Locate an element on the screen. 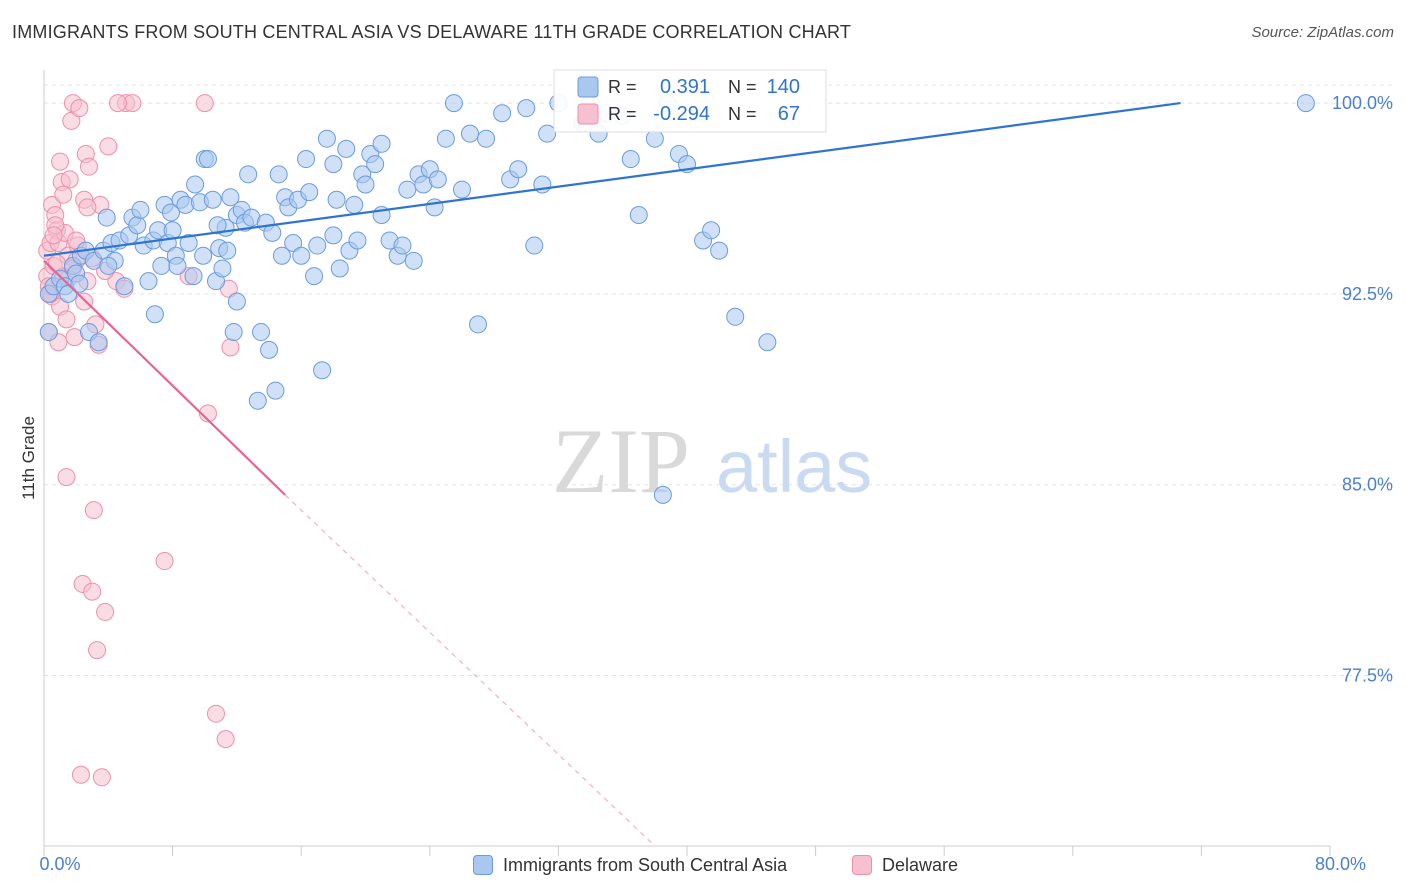 The height and width of the screenshot is (892, 1406). x-ticks is located at coordinates (687, 851).